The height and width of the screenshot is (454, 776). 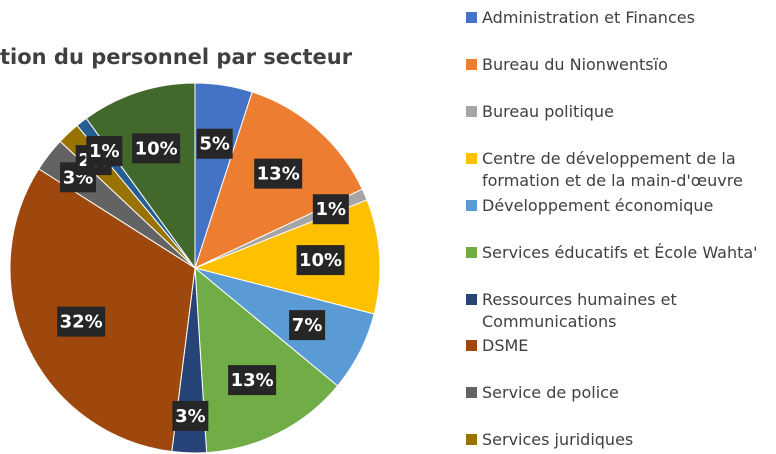 I want to click on legend-label: Ressources humaines et Communications, so click(x=579, y=310).